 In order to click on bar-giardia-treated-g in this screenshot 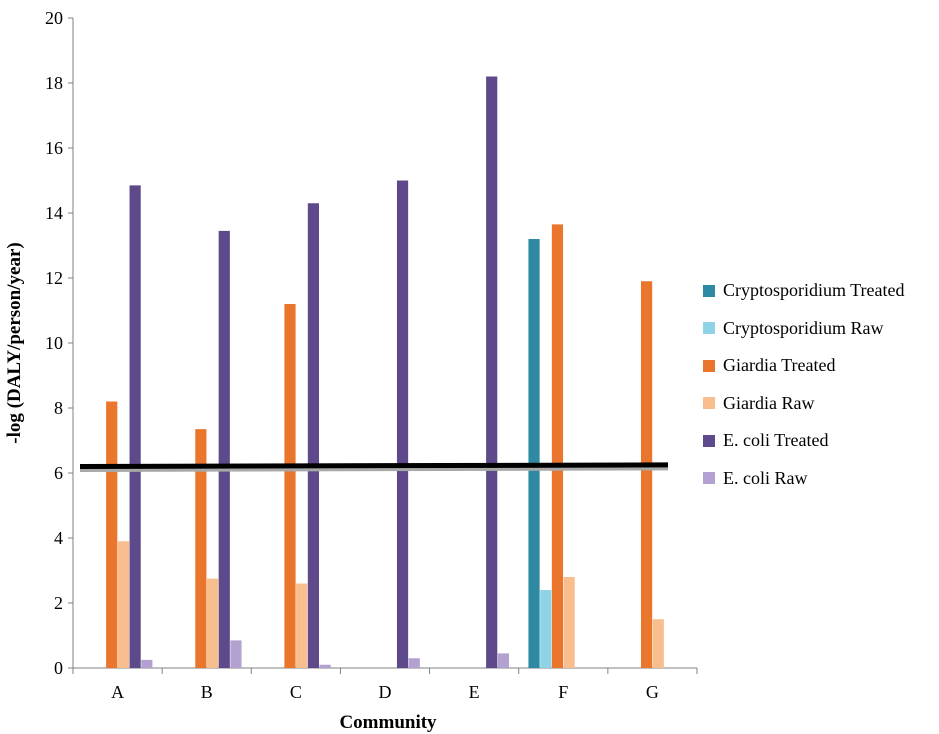, I will do `click(646, 474)`.